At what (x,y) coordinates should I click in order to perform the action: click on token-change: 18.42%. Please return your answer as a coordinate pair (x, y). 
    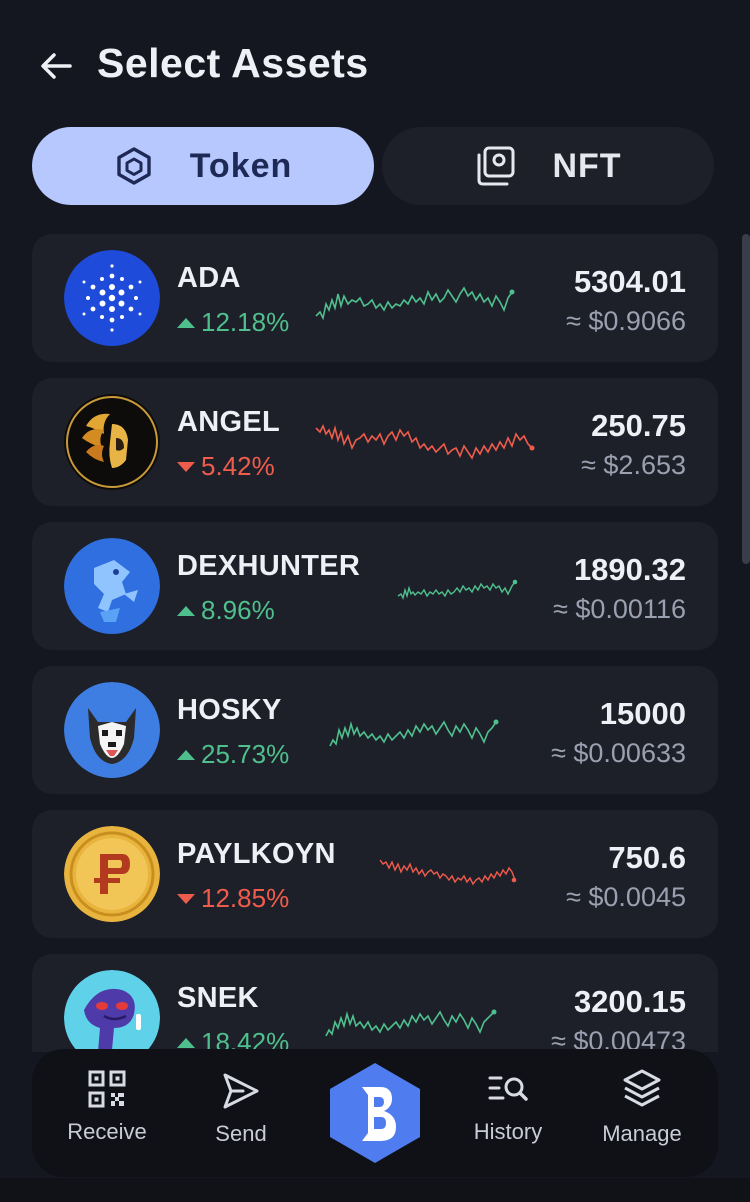
    Looking at the image, I should click on (233, 1039).